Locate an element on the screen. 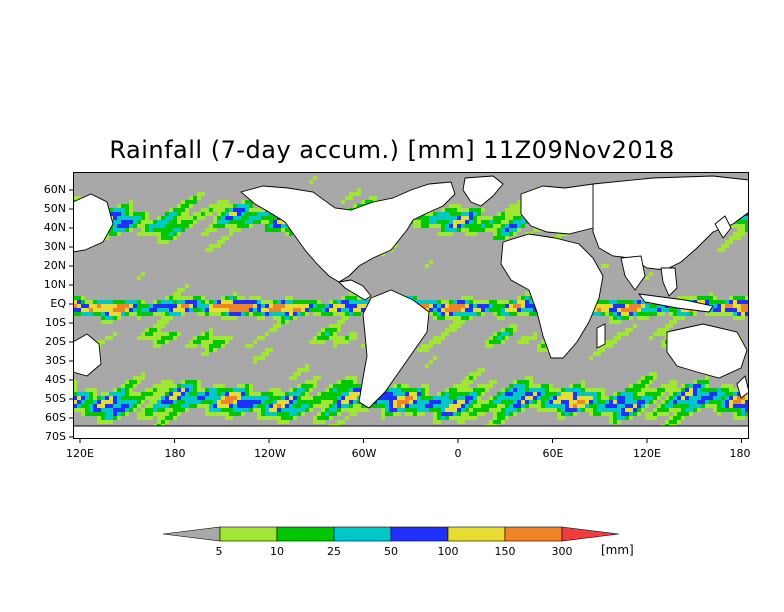 The width and height of the screenshot is (784, 612). australia-west-edge is located at coordinates (87, 355).